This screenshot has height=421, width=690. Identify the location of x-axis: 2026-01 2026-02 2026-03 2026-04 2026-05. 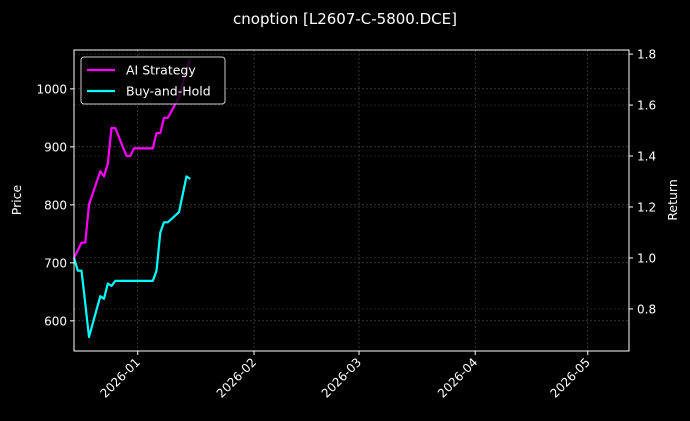
(345, 376).